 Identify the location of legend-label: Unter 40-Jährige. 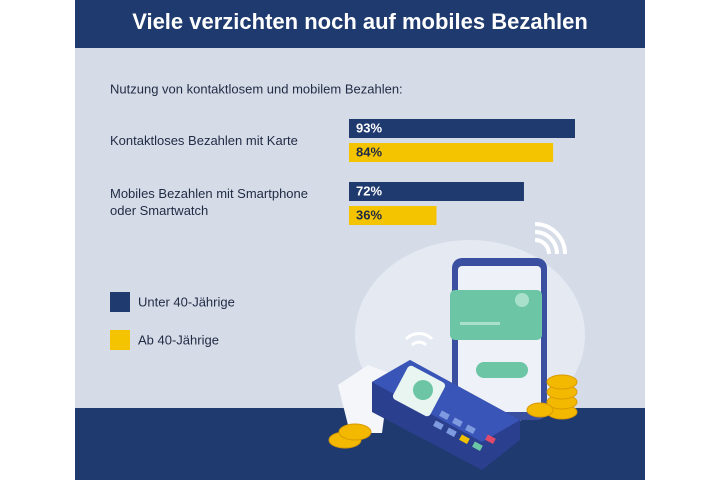
(186, 301).